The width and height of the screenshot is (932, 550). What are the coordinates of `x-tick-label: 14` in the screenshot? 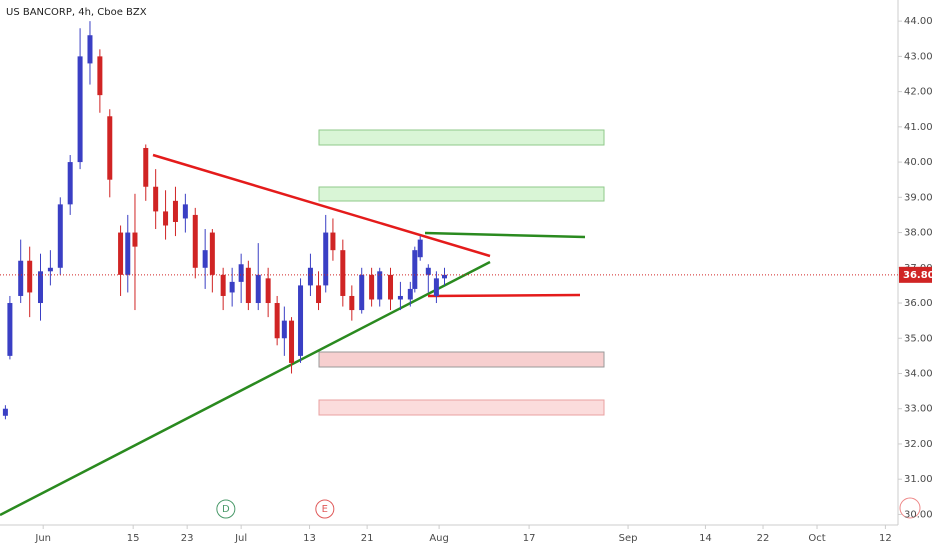 It's located at (705, 538).